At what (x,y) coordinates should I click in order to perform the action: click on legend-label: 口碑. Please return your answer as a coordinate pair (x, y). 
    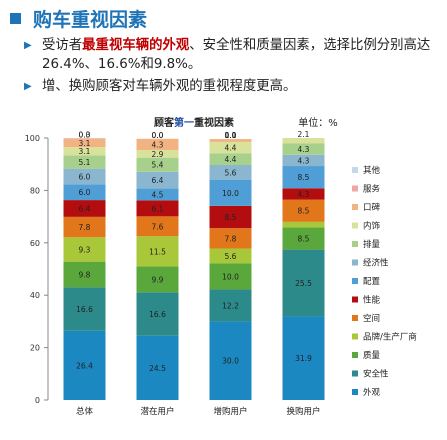
    Looking at the image, I should click on (372, 207).